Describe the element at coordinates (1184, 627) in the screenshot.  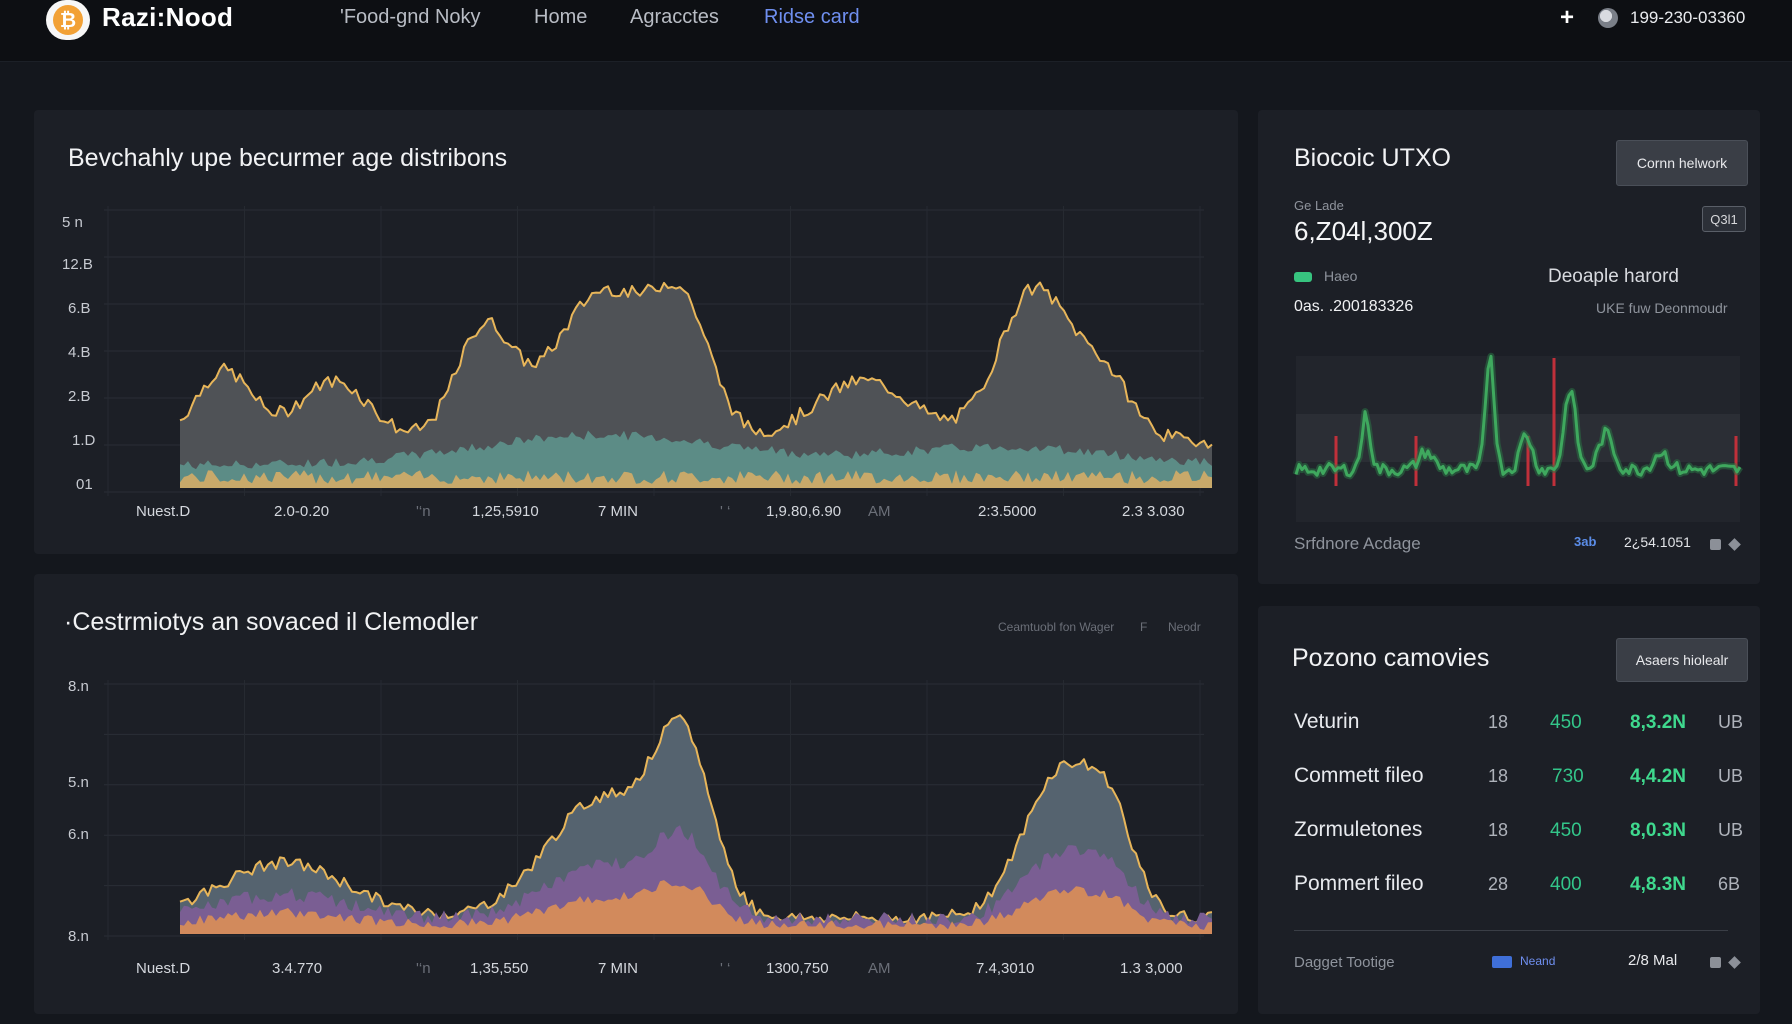
I see `legend-extra: Neodr` at that location.